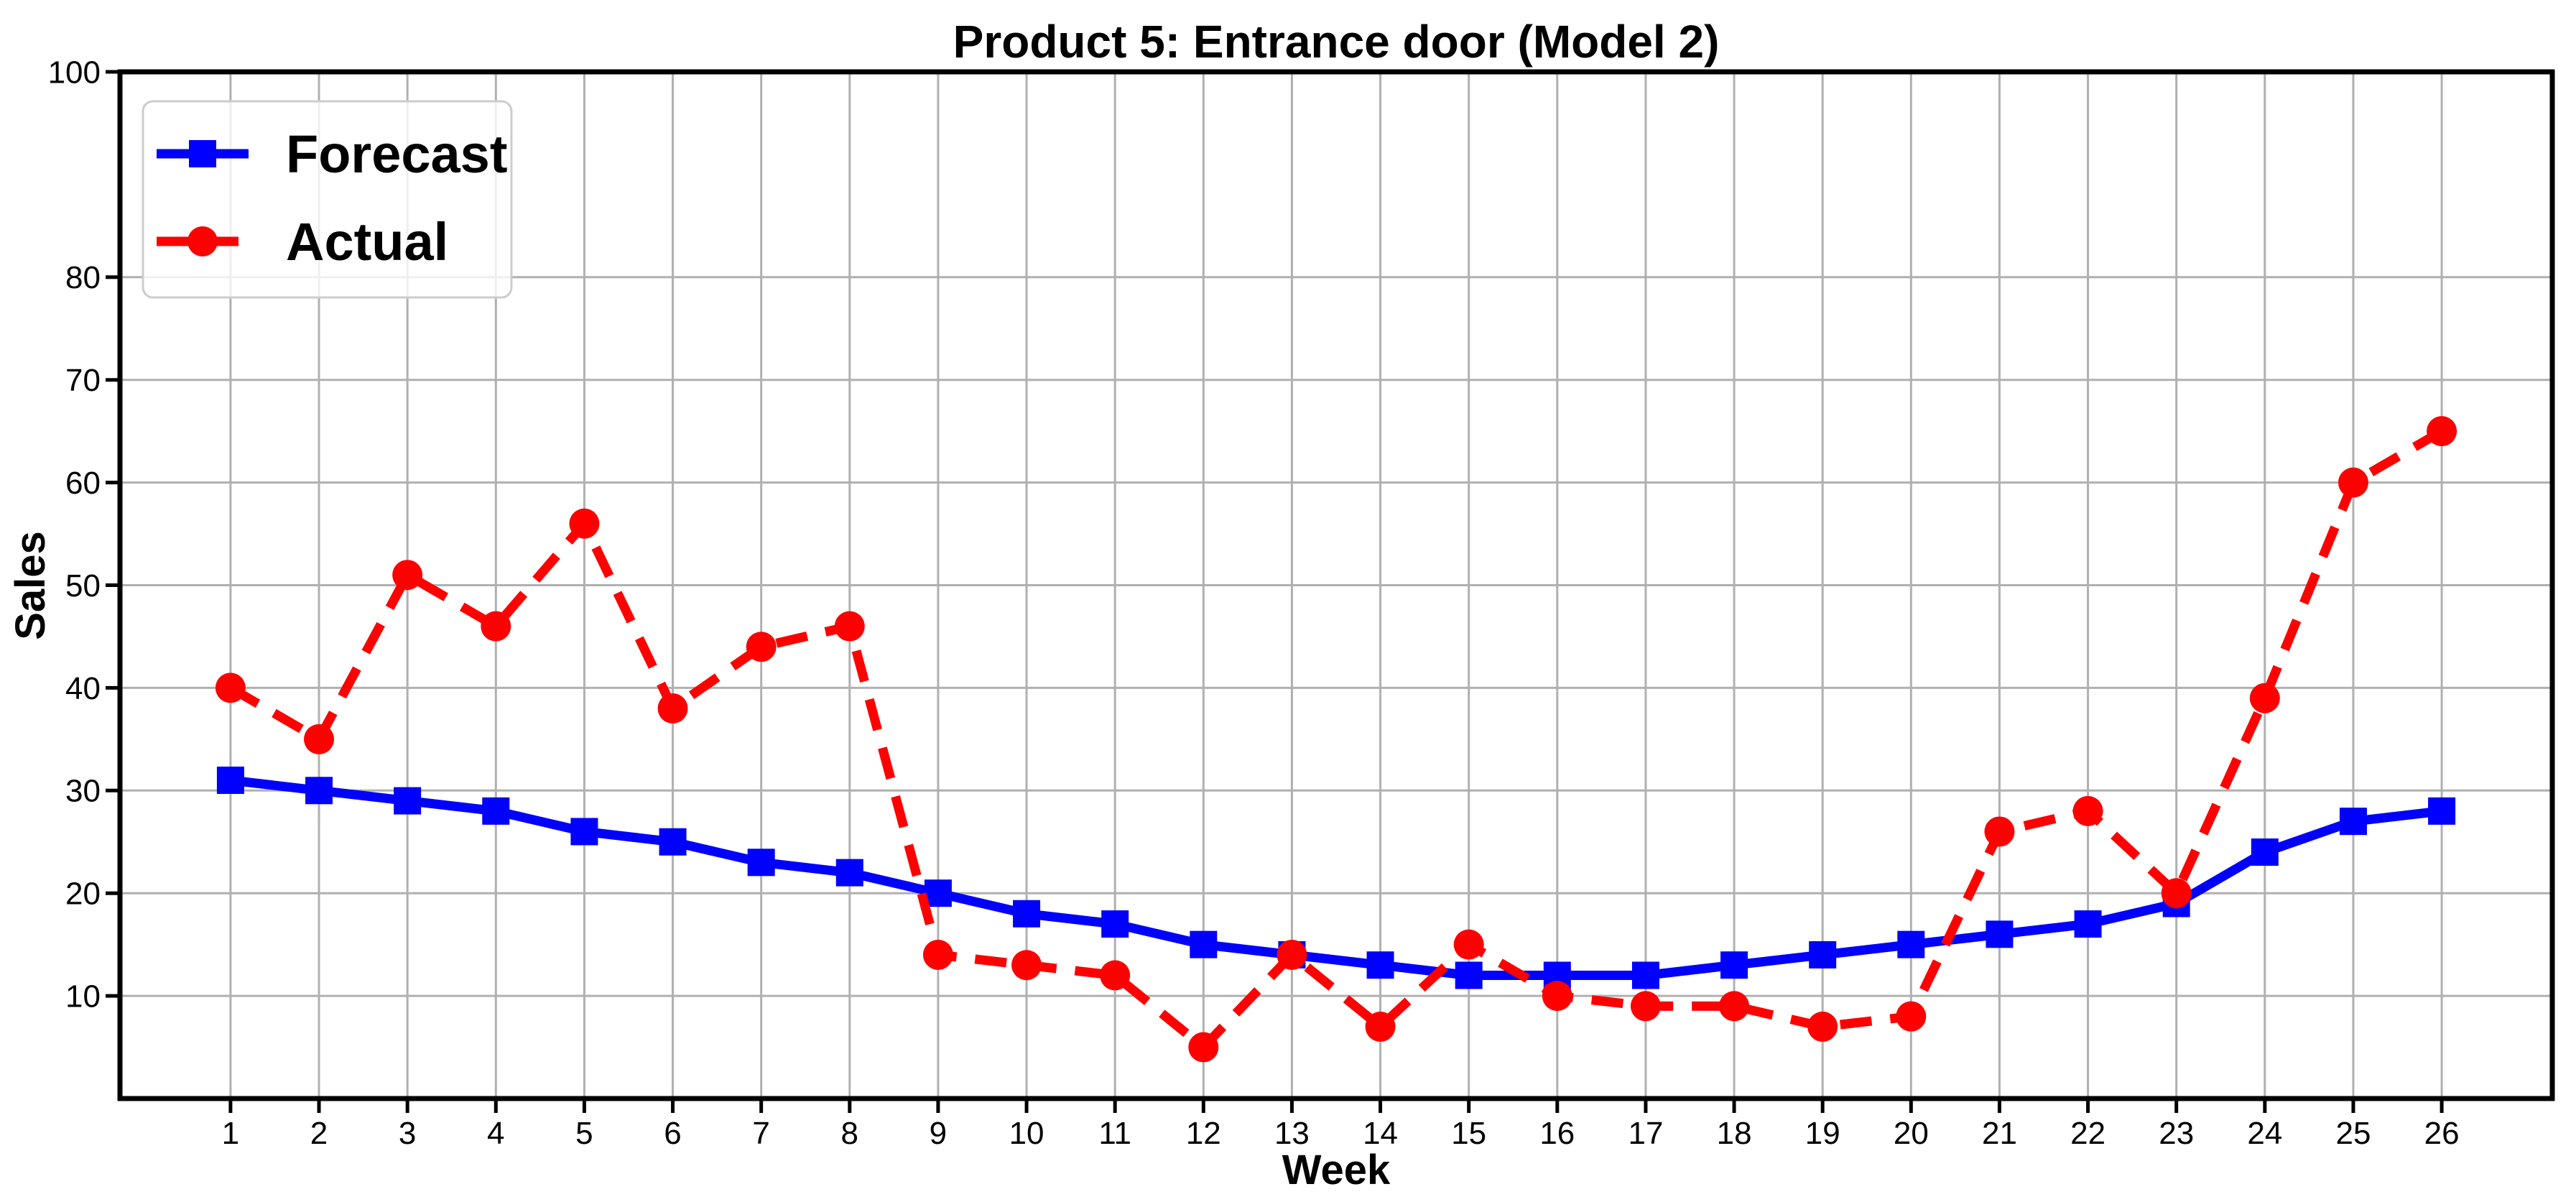 The image size is (2576, 1202). I want to click on y-tick-label: 60, so click(83, 483).